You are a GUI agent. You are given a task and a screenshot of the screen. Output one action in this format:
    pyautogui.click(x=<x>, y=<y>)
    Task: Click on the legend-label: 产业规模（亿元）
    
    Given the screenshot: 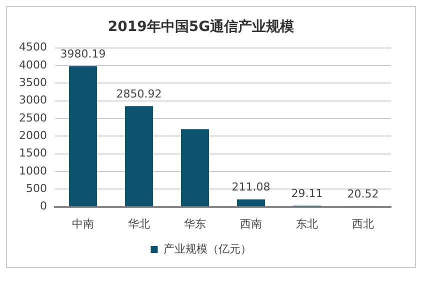 What is the action you would take?
    pyautogui.click(x=207, y=249)
    